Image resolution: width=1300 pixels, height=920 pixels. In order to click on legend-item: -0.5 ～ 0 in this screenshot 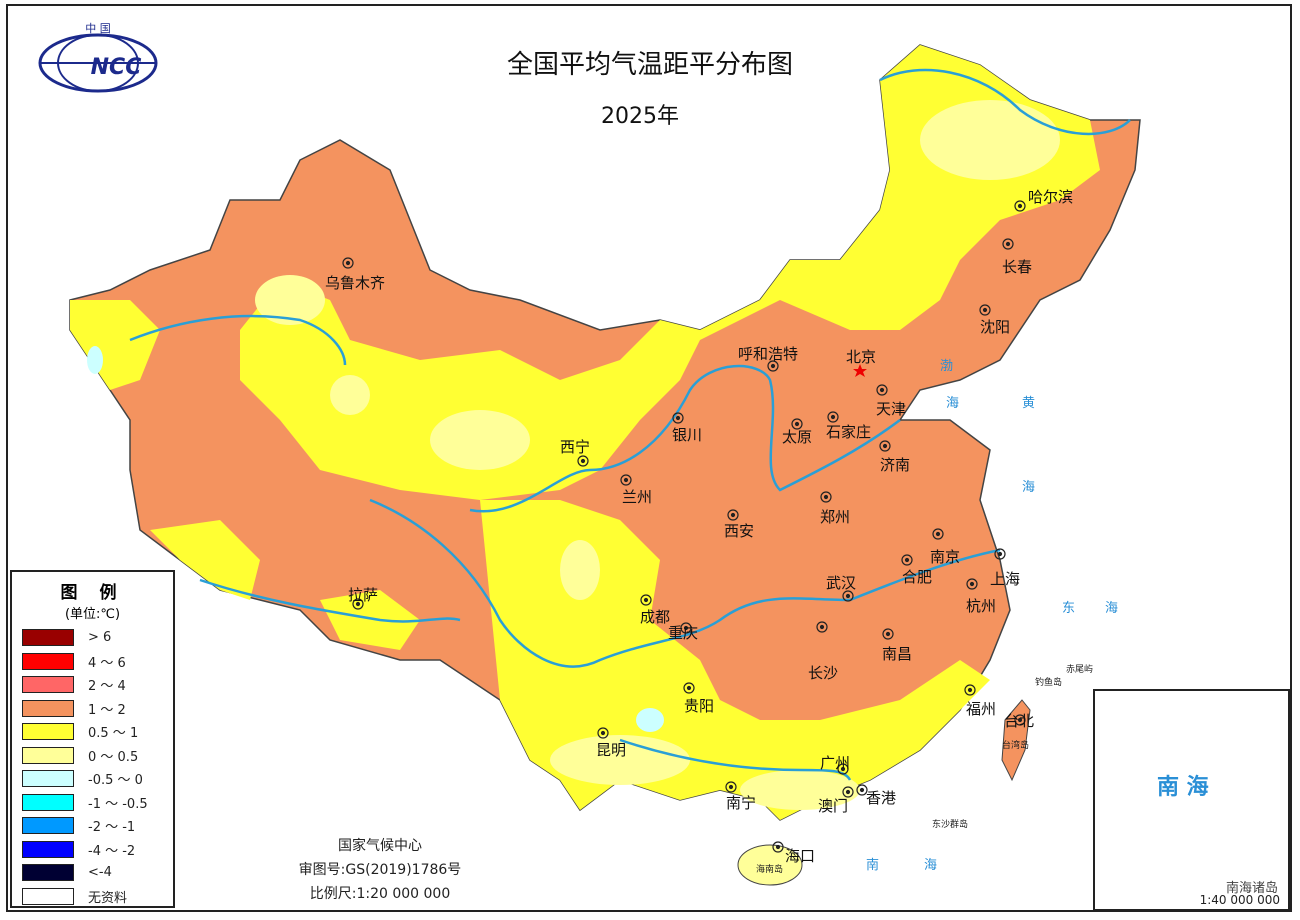, I will do `click(92, 779)`.